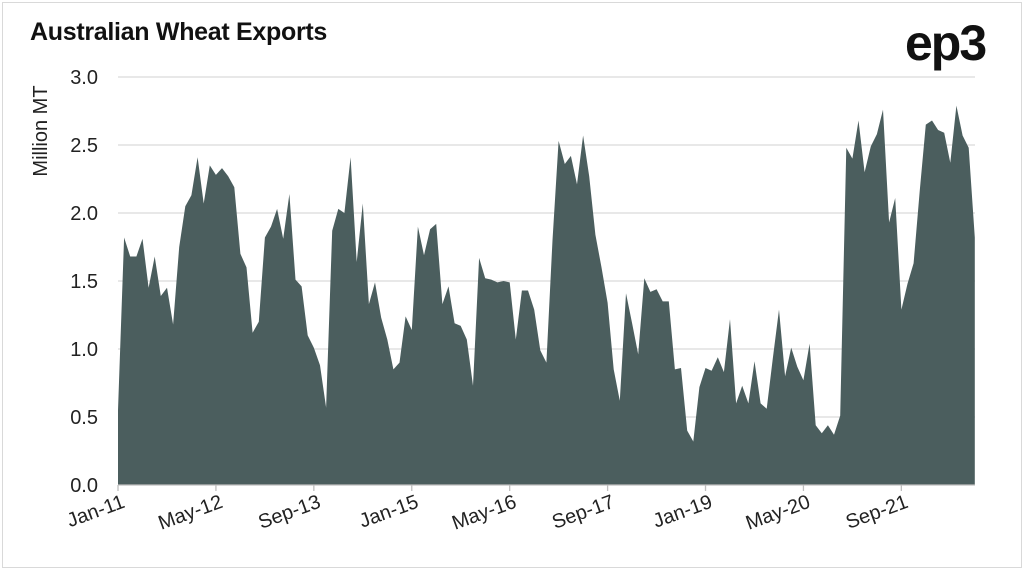 This screenshot has width=1024, height=570. What do you see at coordinates (96, 511) in the screenshot?
I see `x-tick-label: Jan-11` at bounding box center [96, 511].